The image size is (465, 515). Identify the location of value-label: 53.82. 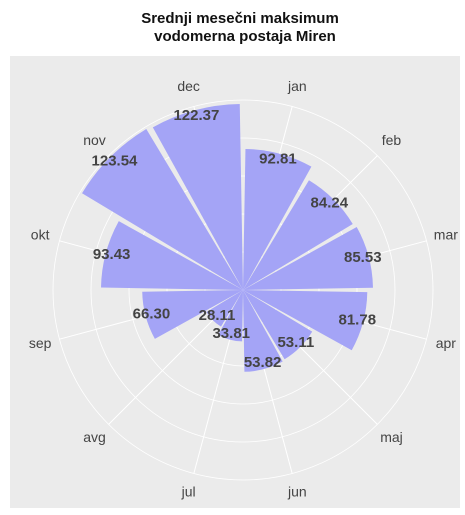
(263, 362).